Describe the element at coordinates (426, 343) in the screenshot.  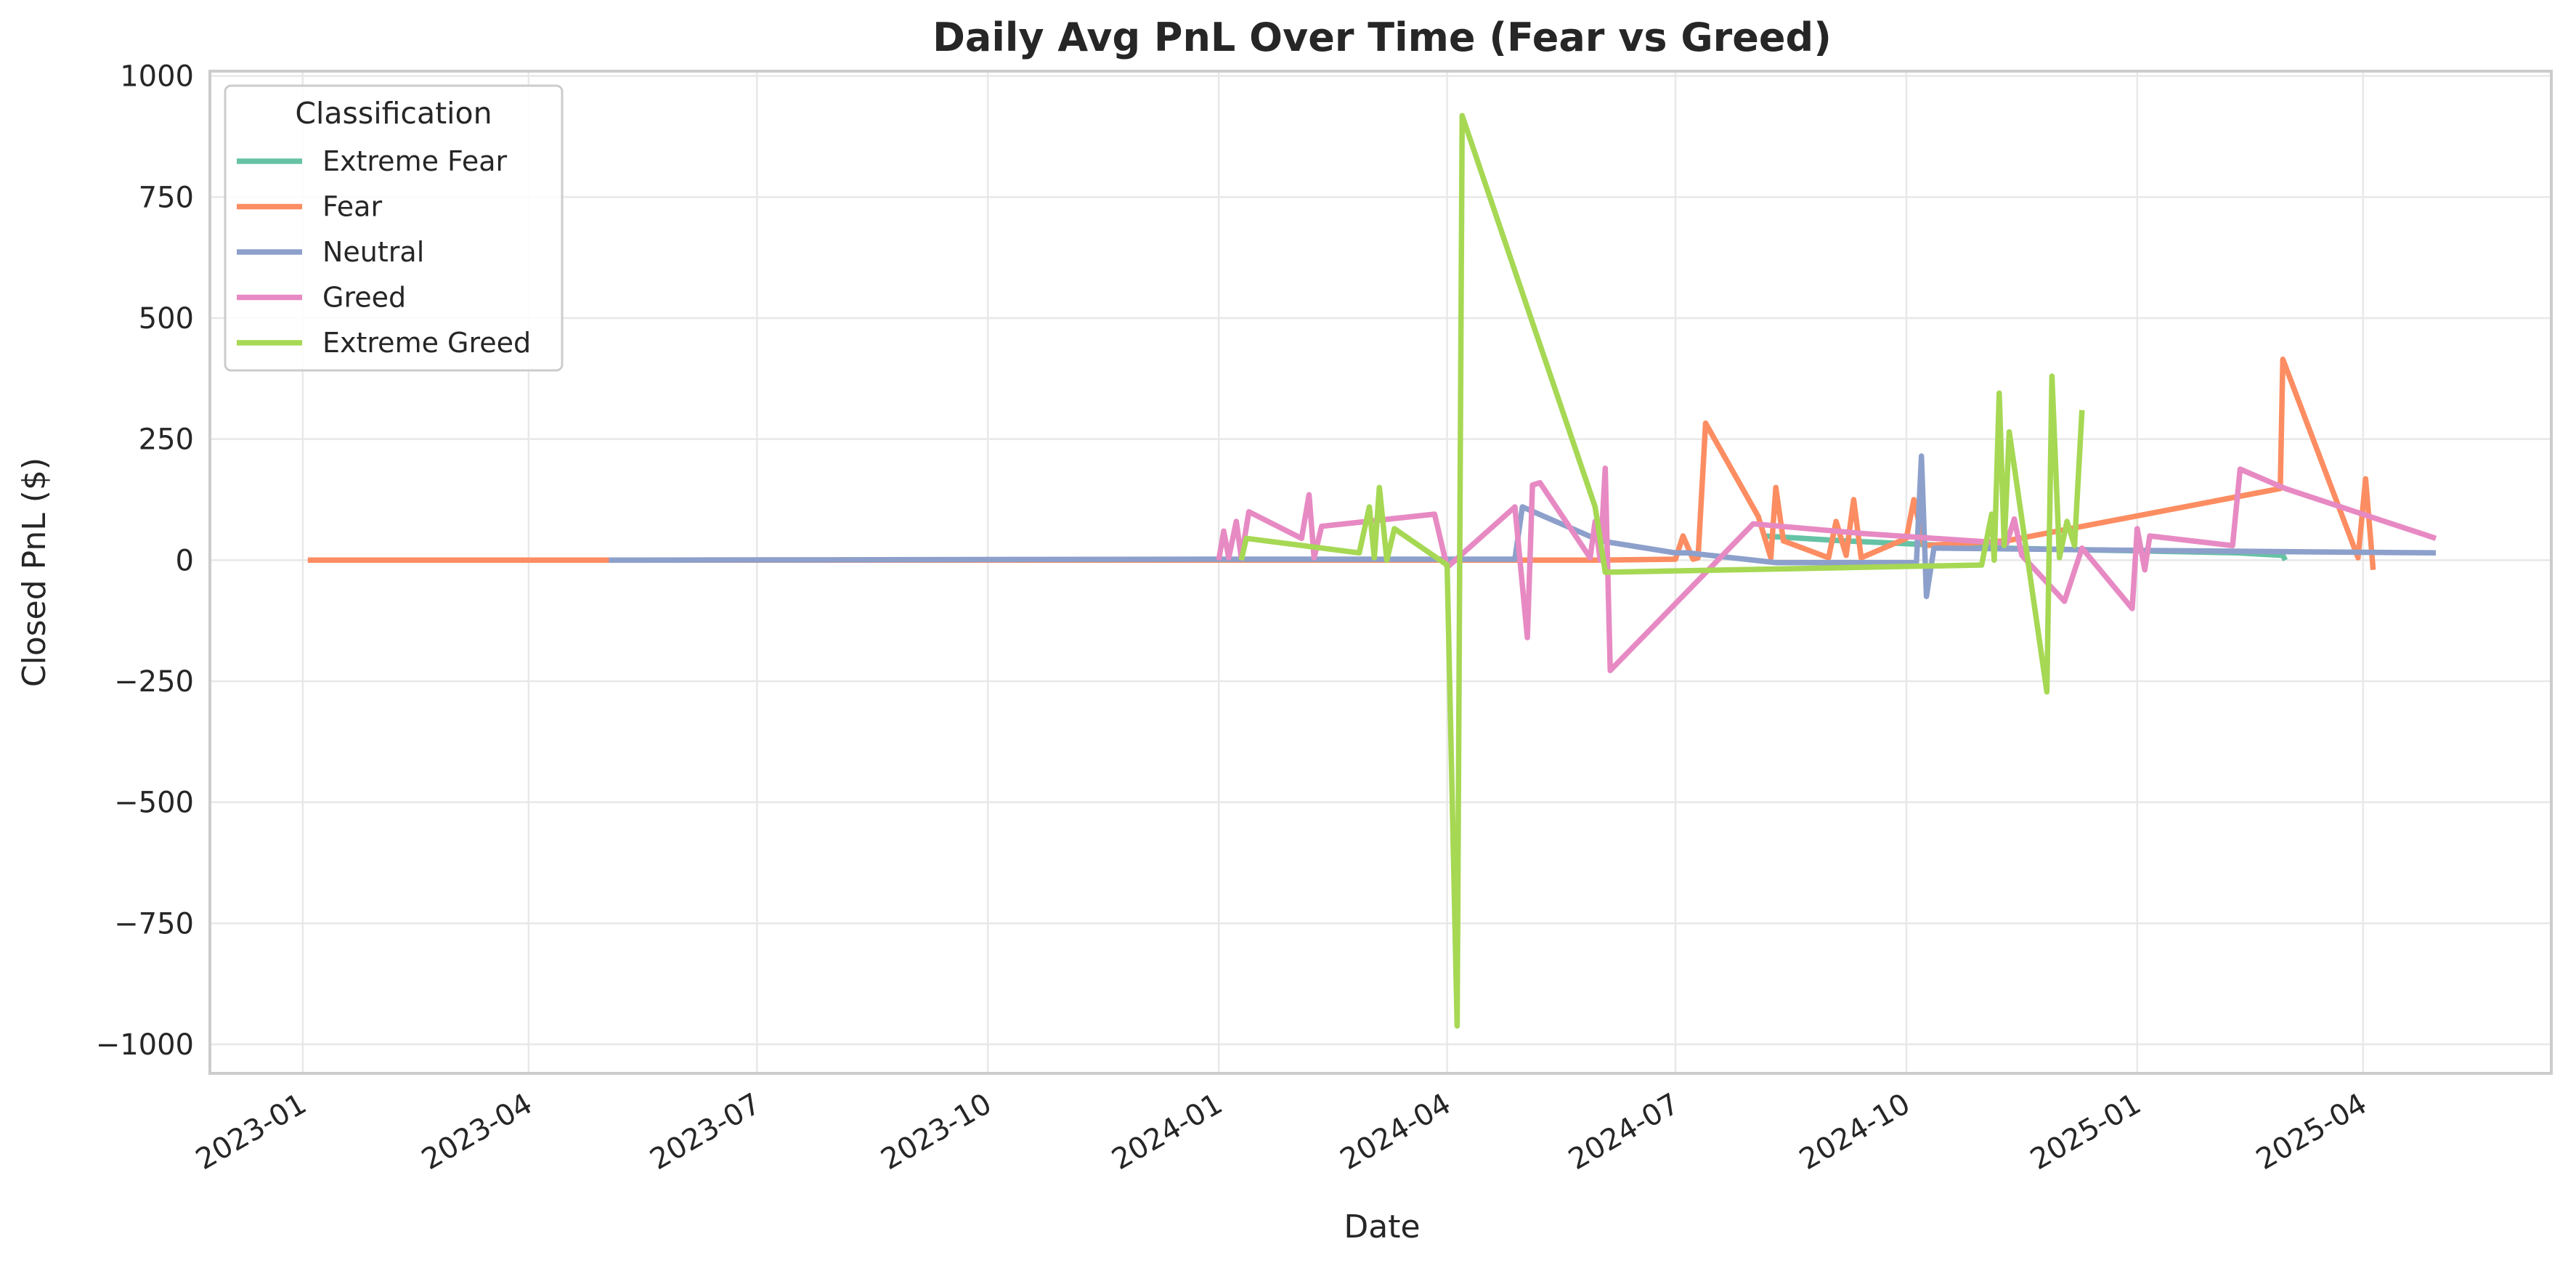
I see `legend-label-extreme-greed: Extreme Greed` at that location.